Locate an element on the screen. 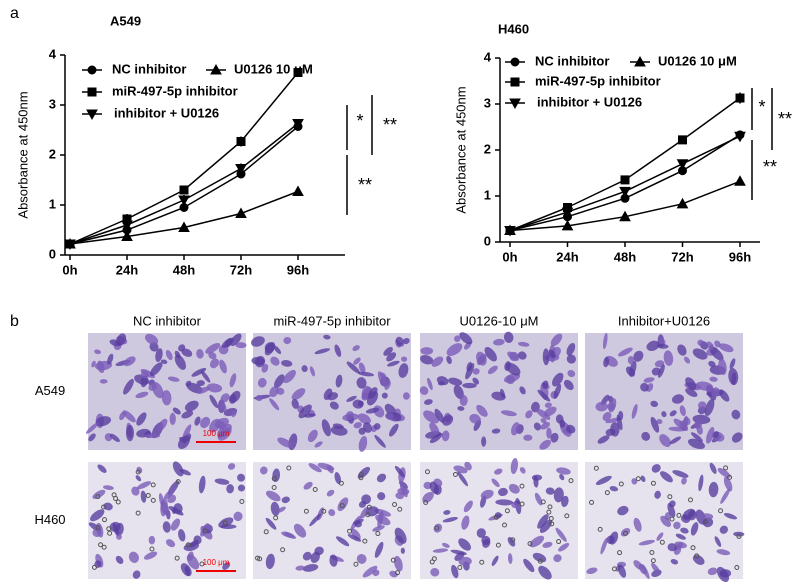  x-tick-label: 48h is located at coordinates (184, 269).